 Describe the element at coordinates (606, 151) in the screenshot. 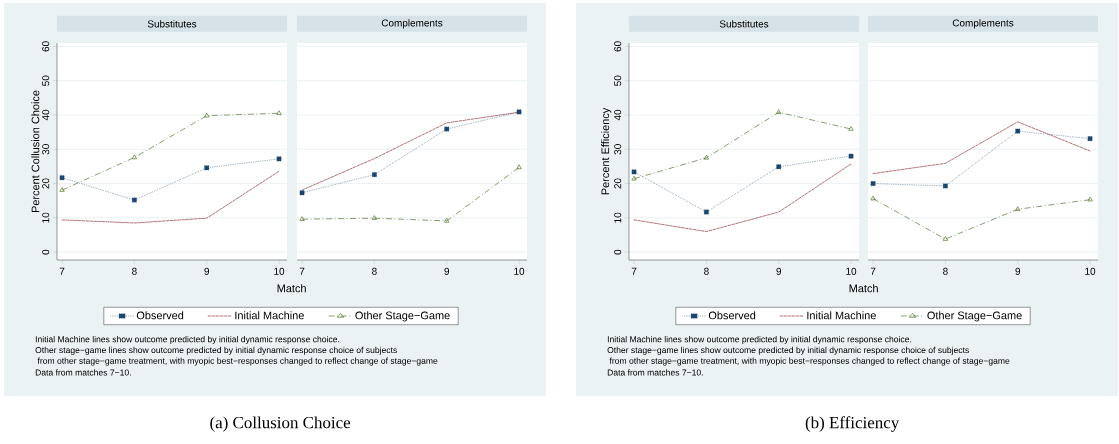

I see `y-axis-title: Percent Efficiency` at that location.